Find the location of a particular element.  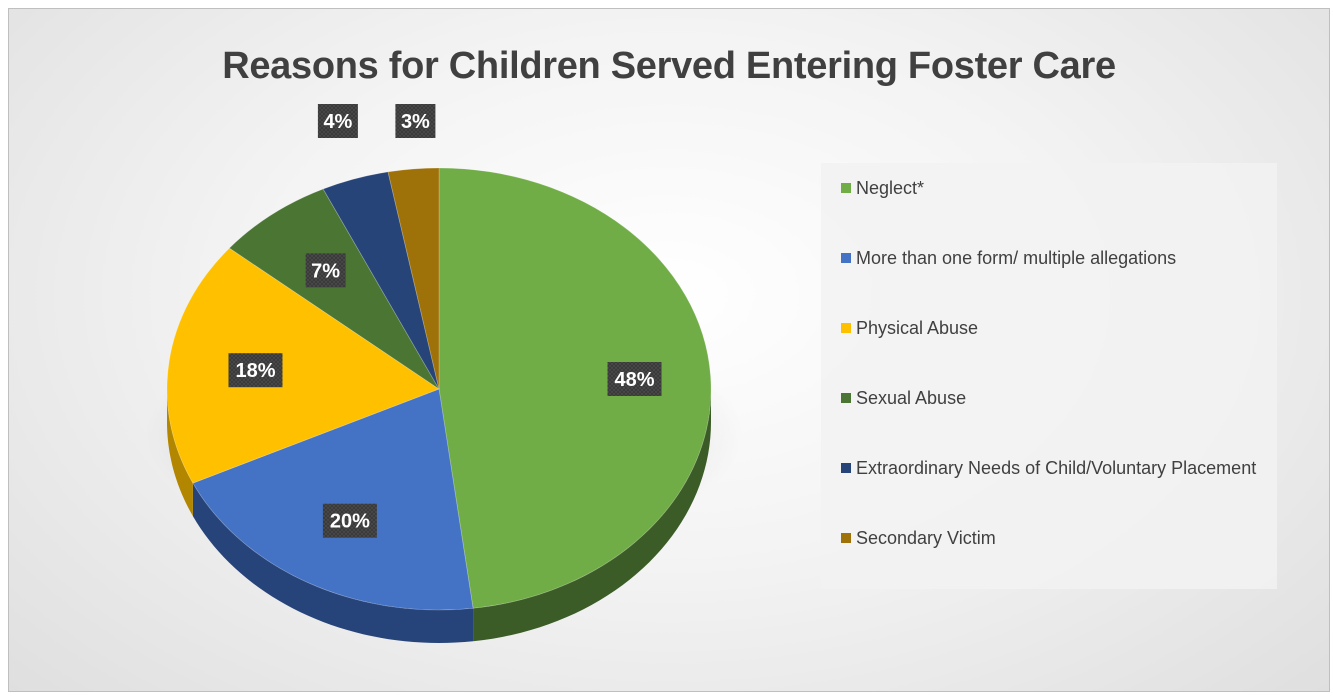

data-label-text: 48% is located at coordinates (634, 380).